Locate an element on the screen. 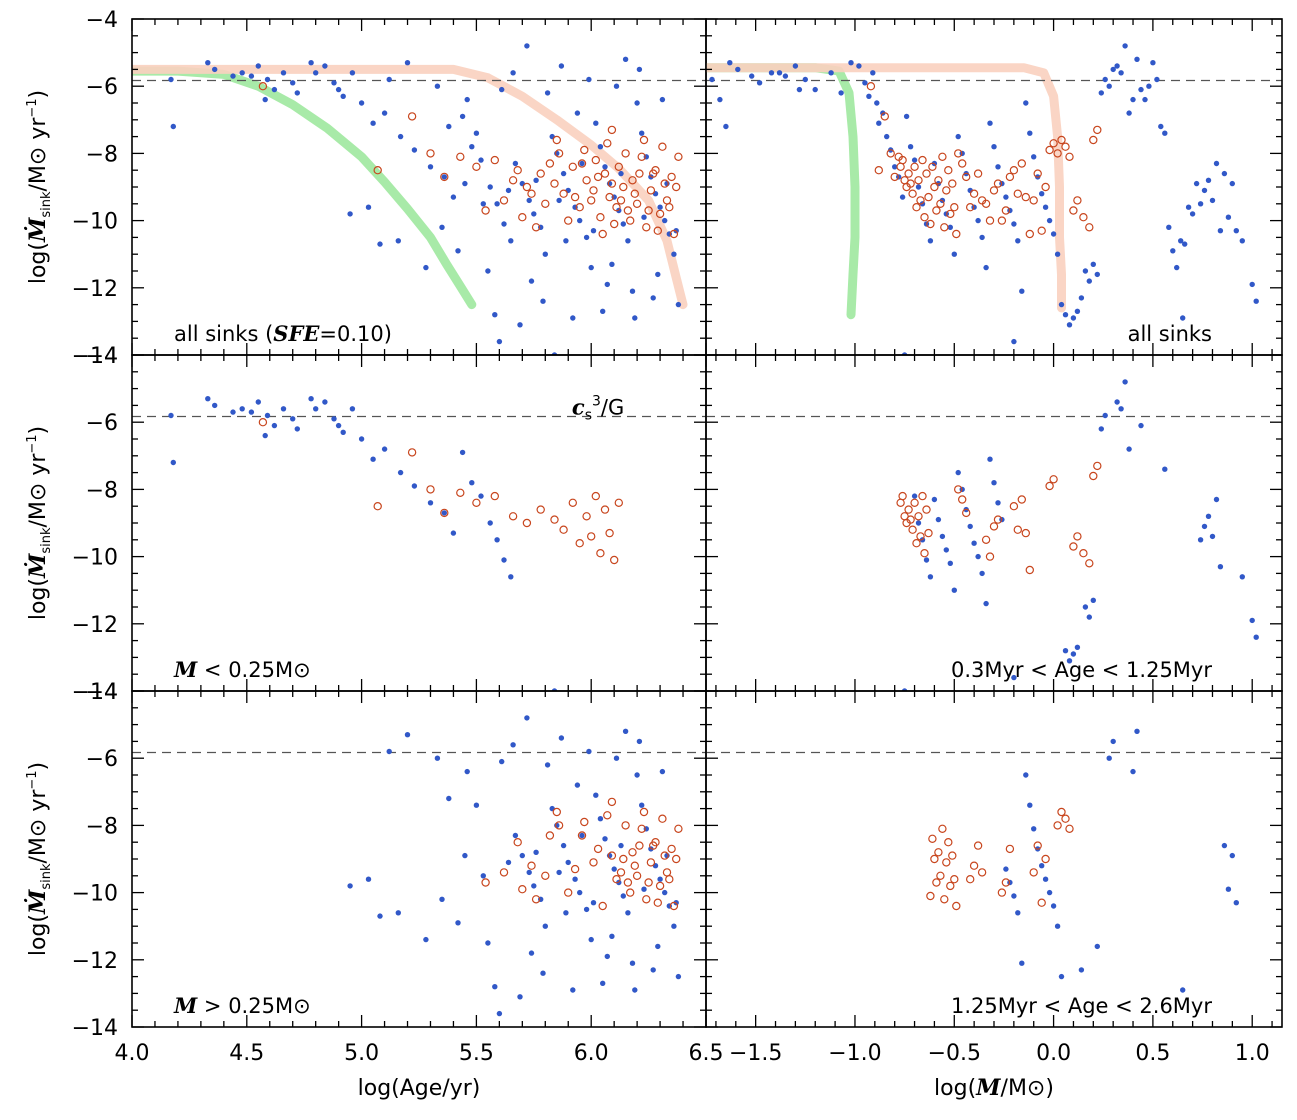  x-tick-label: 6.5 is located at coordinates (706, 1053).